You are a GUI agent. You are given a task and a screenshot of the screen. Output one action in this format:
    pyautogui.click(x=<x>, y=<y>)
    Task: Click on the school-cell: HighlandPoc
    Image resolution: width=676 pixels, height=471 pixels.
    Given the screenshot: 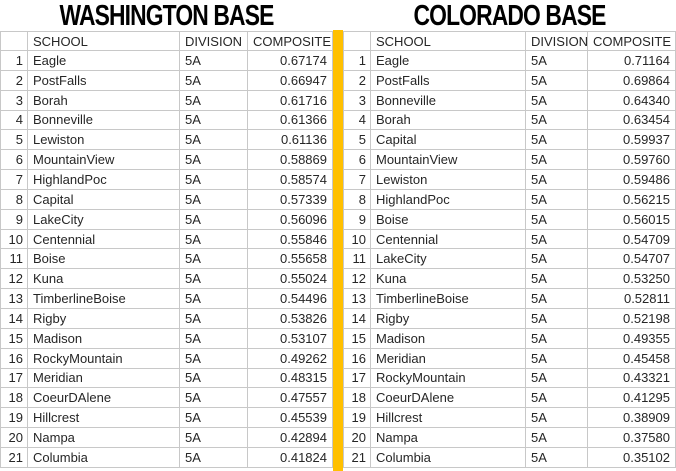 What is the action you would take?
    pyautogui.click(x=448, y=199)
    